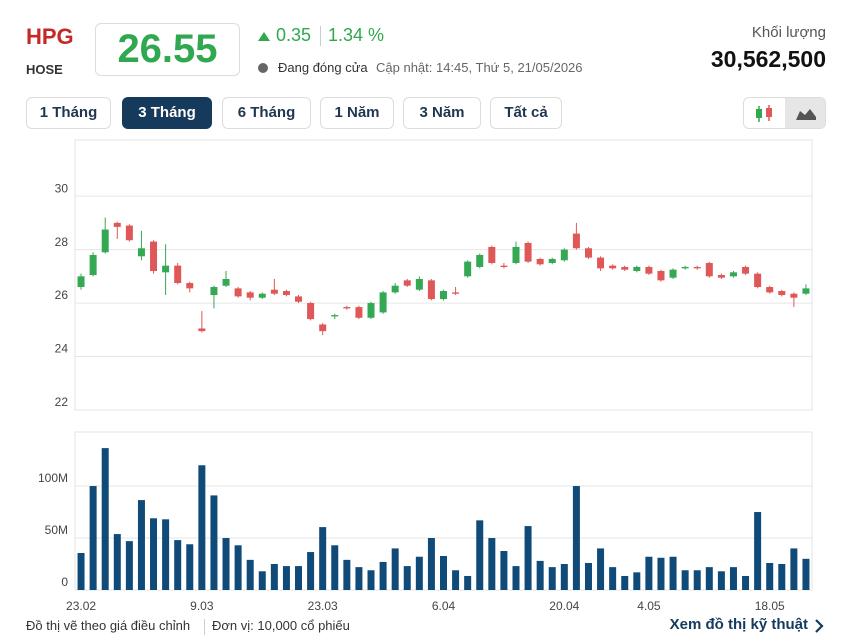 The image size is (852, 641). Describe the element at coordinates (81, 606) in the screenshot. I see `x-tick-label: 23.02` at that location.